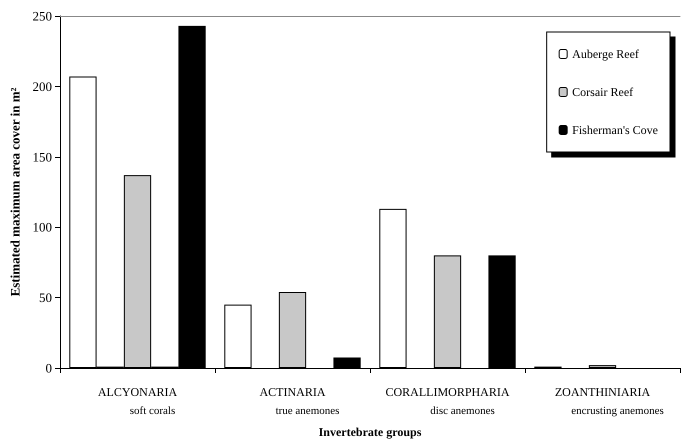  What do you see at coordinates (300, 401) in the screenshot?
I see `x-tick-label: ACTINARIA true anemones` at bounding box center [300, 401].